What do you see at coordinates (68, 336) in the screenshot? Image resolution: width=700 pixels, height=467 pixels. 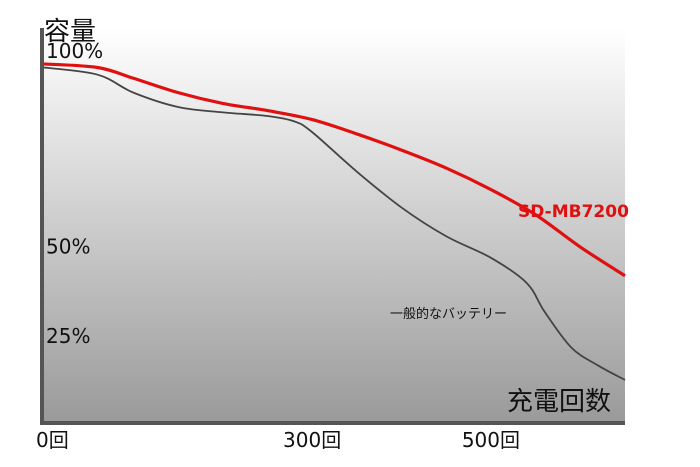 I see `y-tick-label: 25%` at bounding box center [68, 336].